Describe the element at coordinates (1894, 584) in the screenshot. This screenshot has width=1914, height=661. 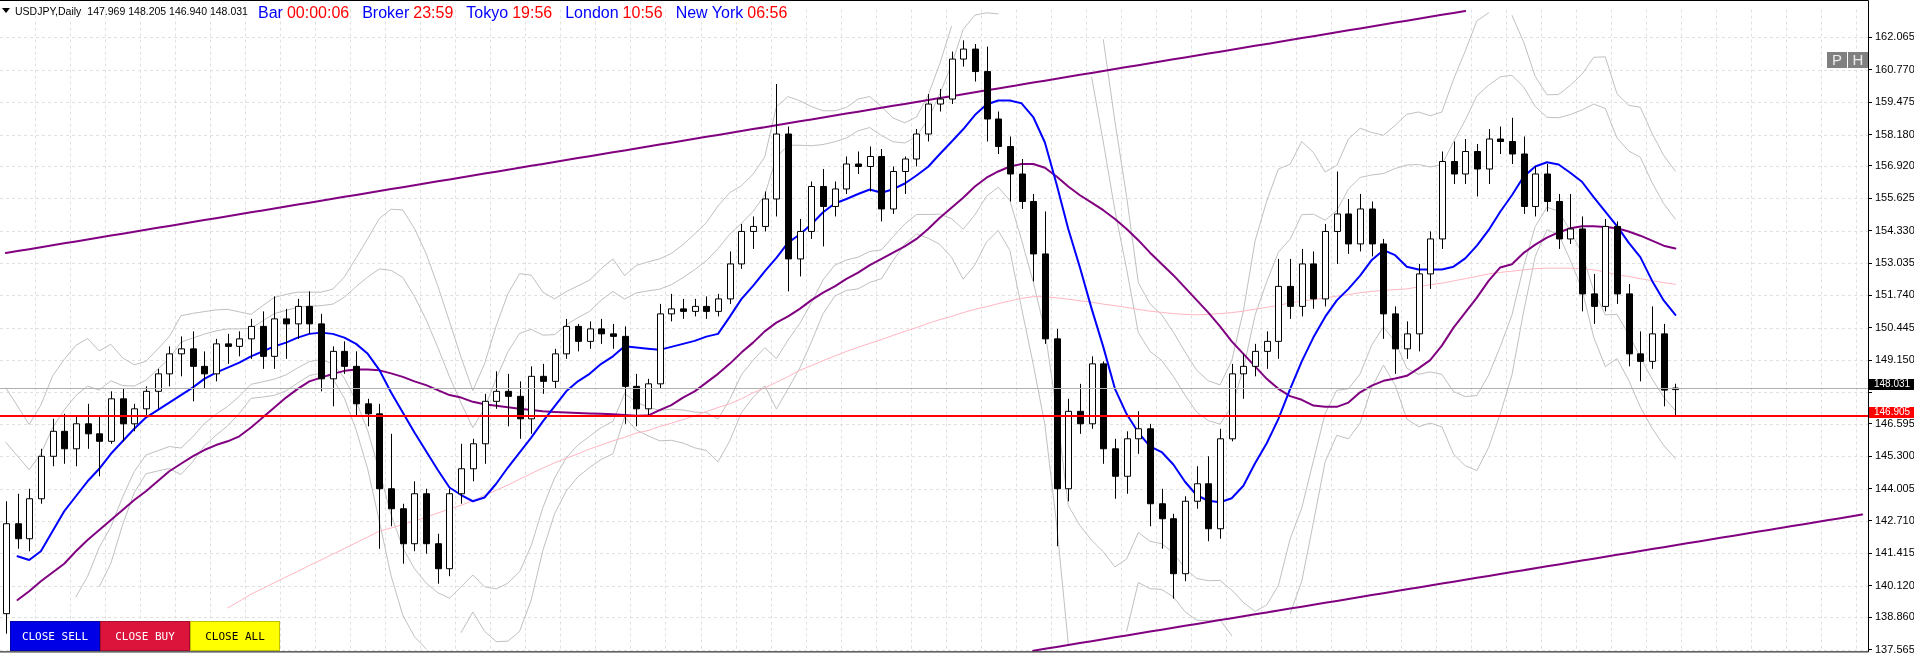
I see `y-tick-label: 140.120` at that location.